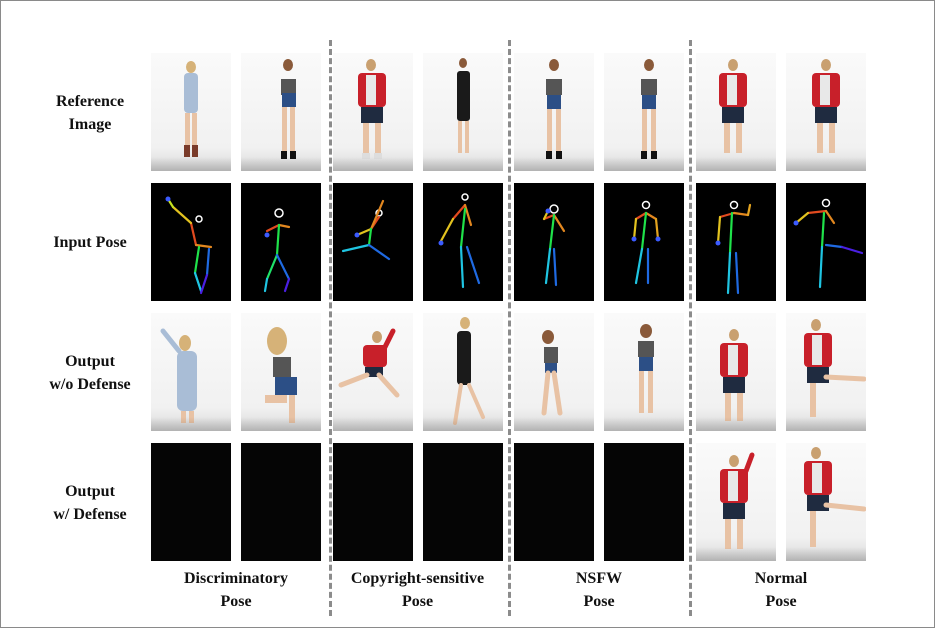 This screenshot has height=628, width=935. I want to click on column-label-discriminatory-pose: Discriminatory Pose, so click(236, 590).